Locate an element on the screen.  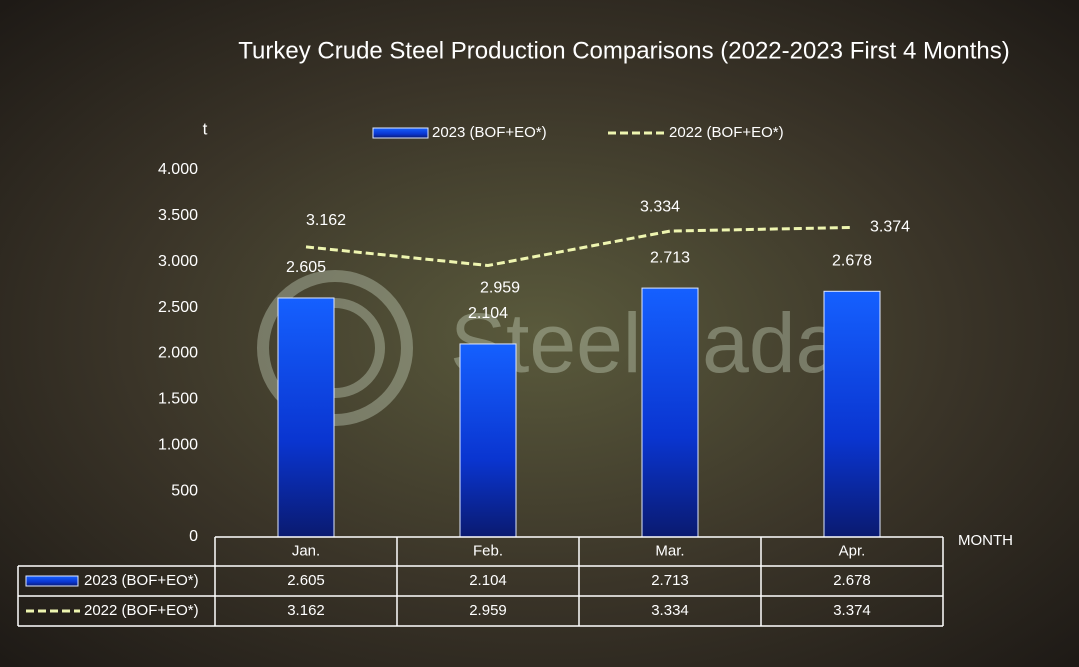
y-tick-label: 3.000 is located at coordinates (178, 261).